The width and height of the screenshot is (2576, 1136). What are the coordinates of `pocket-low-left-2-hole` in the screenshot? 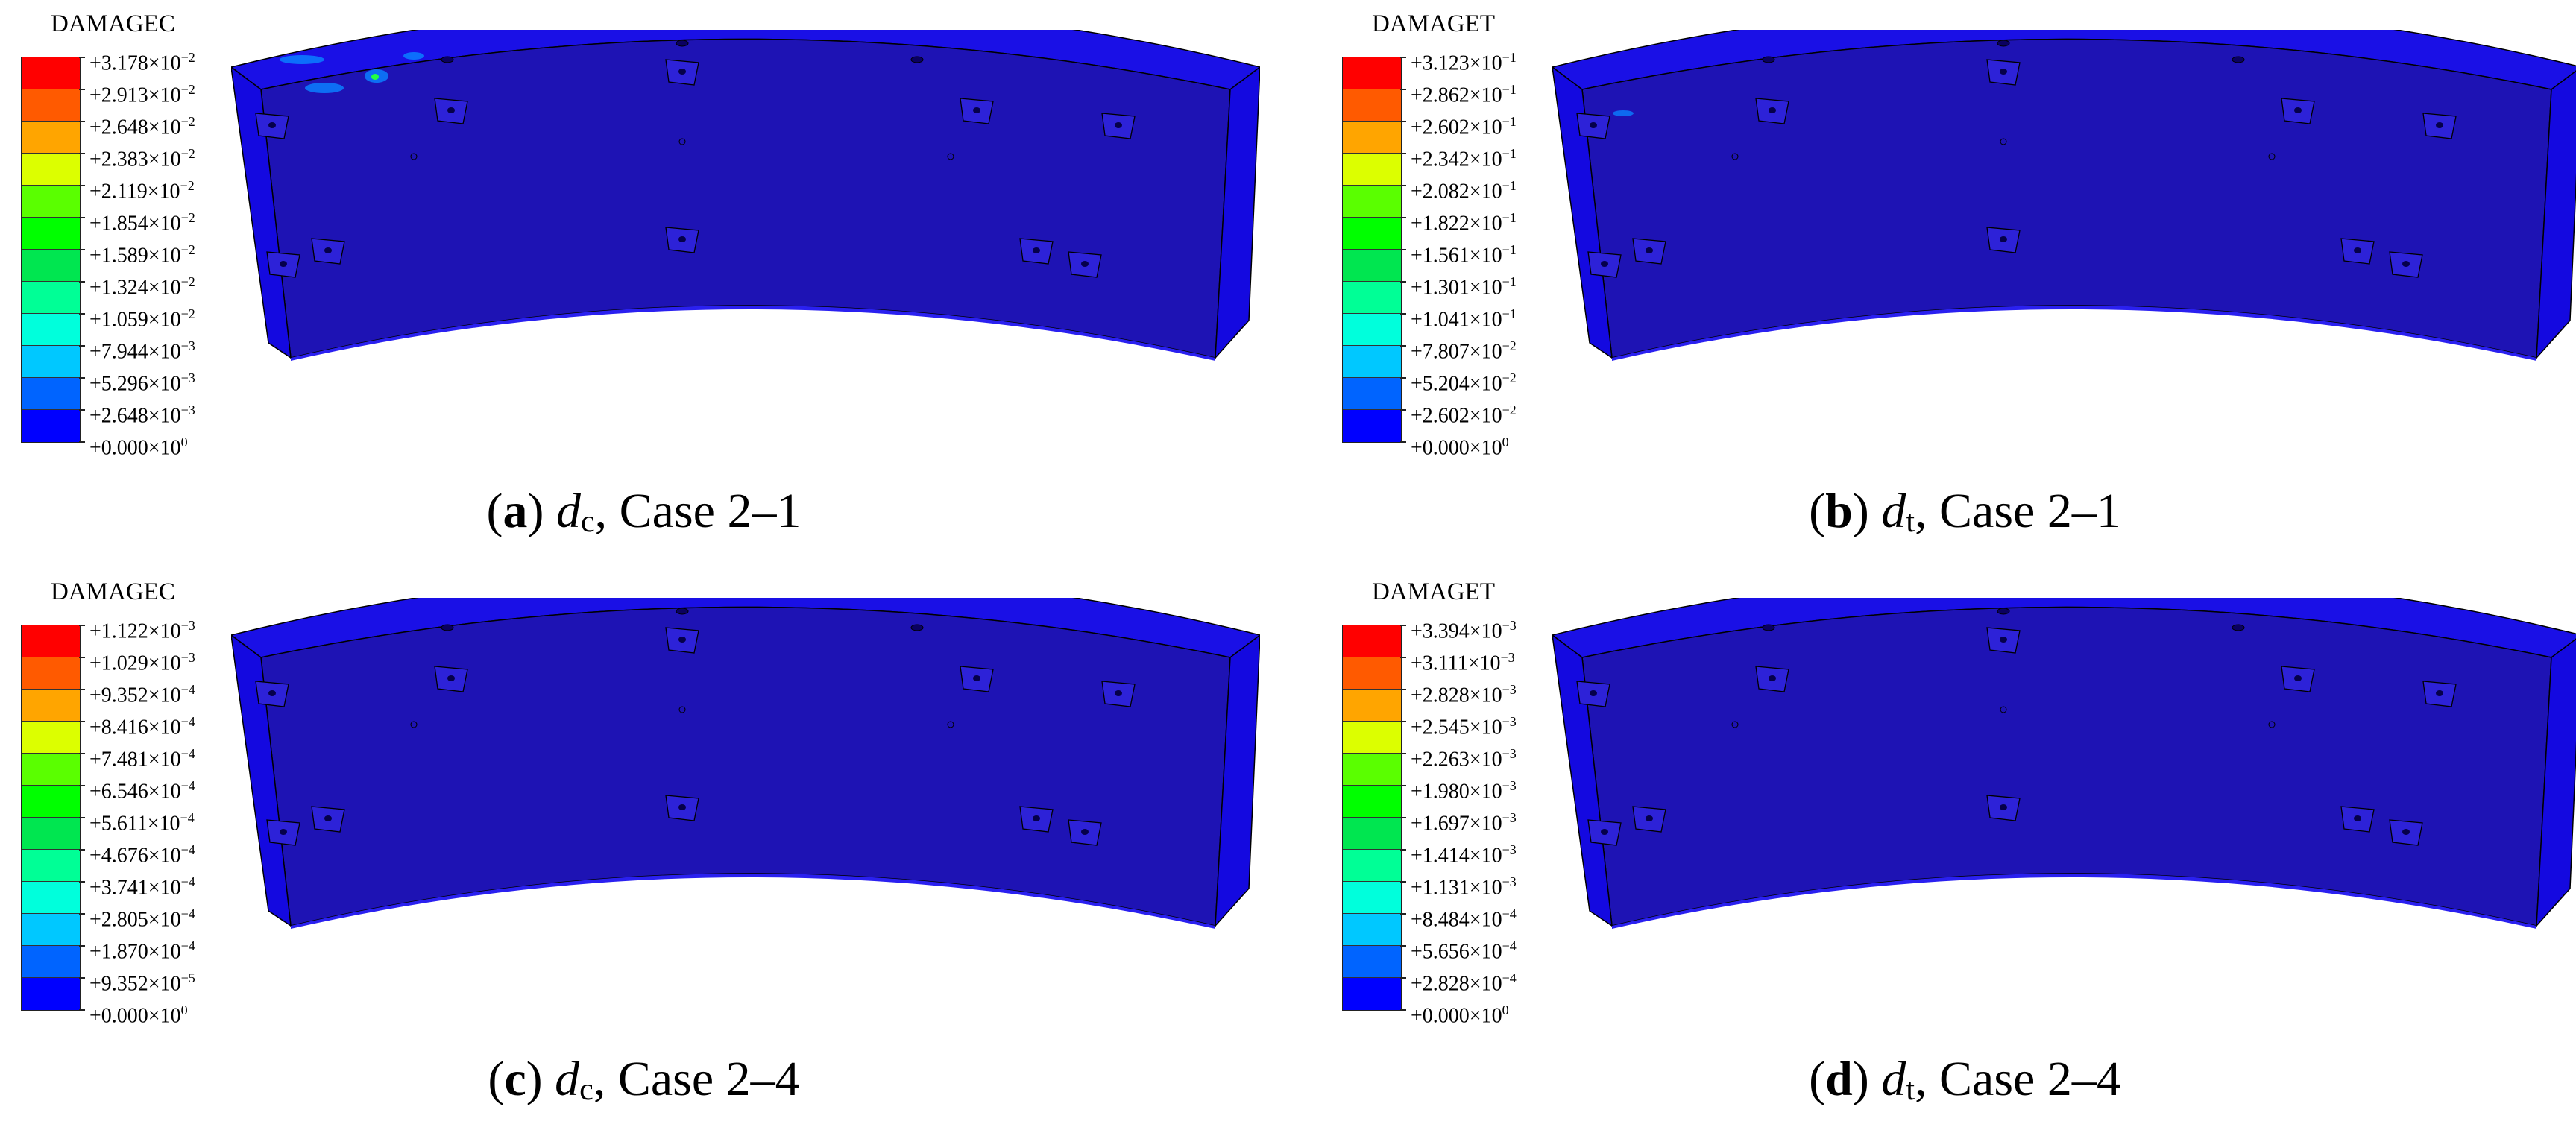 It's located at (1649, 250).